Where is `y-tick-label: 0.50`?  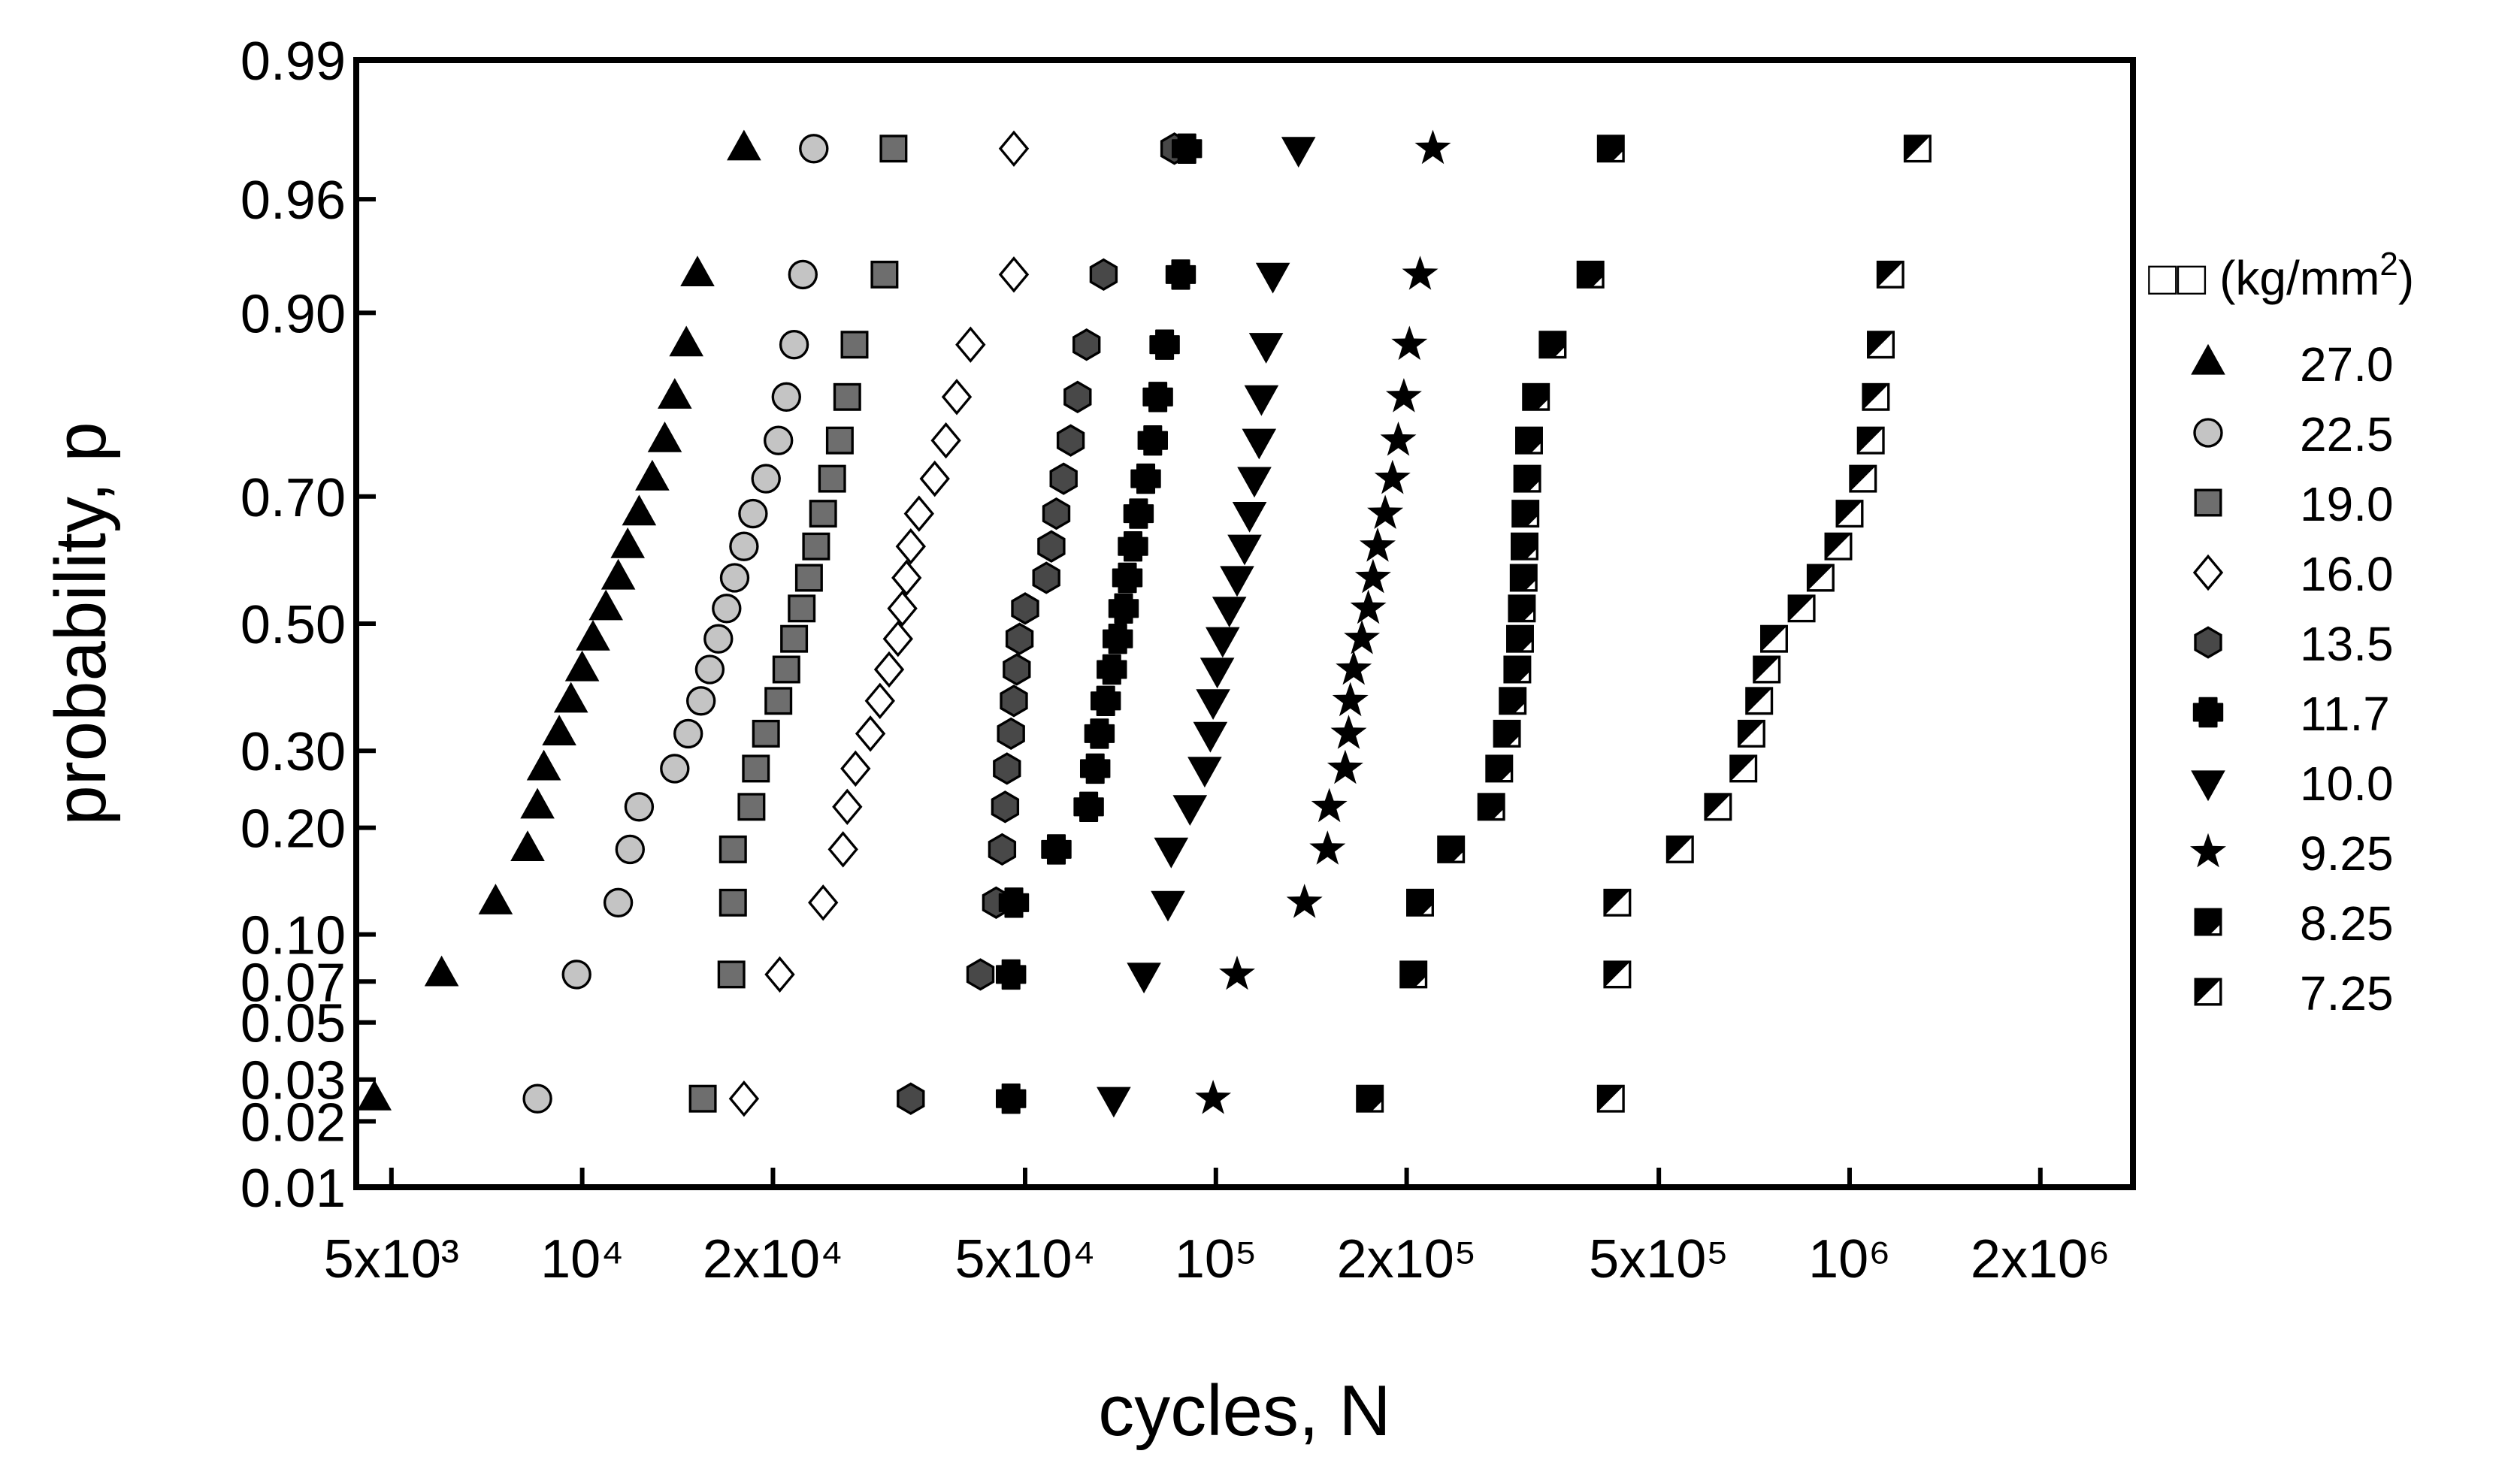
y-tick-label: 0.50 is located at coordinates (293, 625).